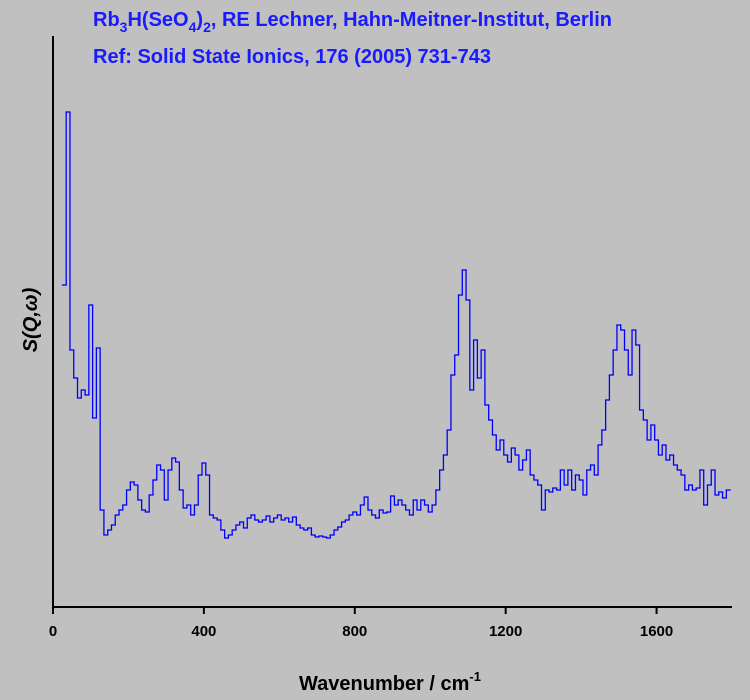 The height and width of the screenshot is (700, 750). I want to click on x-tick-label: 400, so click(203, 631).